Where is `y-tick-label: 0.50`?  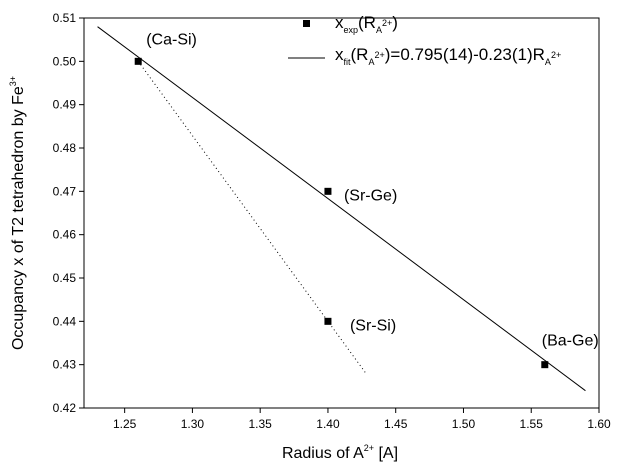 y-tick-label: 0.50 is located at coordinates (65, 61).